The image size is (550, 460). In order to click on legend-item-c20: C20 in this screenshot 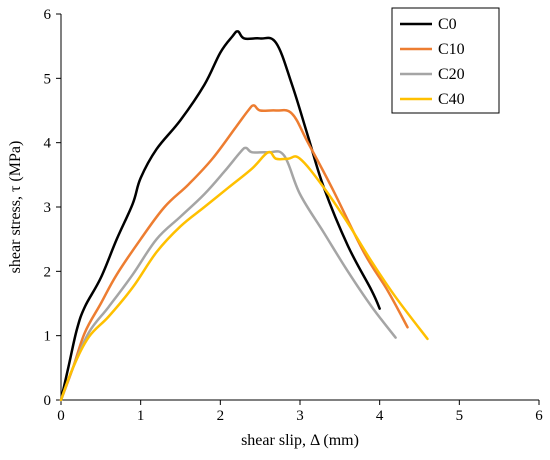, I will do `click(432, 74)`.